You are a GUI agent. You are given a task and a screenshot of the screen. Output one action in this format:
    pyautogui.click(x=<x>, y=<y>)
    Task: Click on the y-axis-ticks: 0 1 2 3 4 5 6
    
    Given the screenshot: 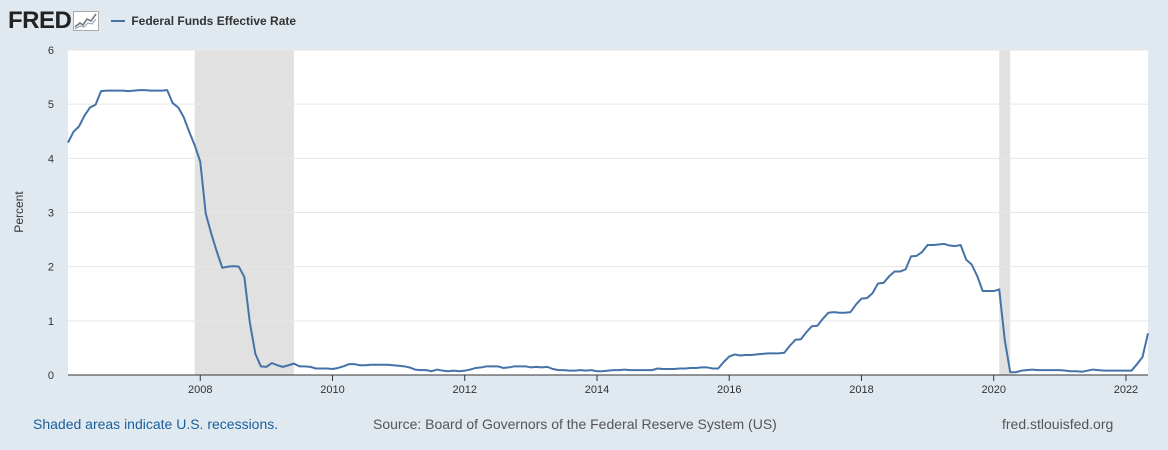 What is the action you would take?
    pyautogui.click(x=51, y=213)
    